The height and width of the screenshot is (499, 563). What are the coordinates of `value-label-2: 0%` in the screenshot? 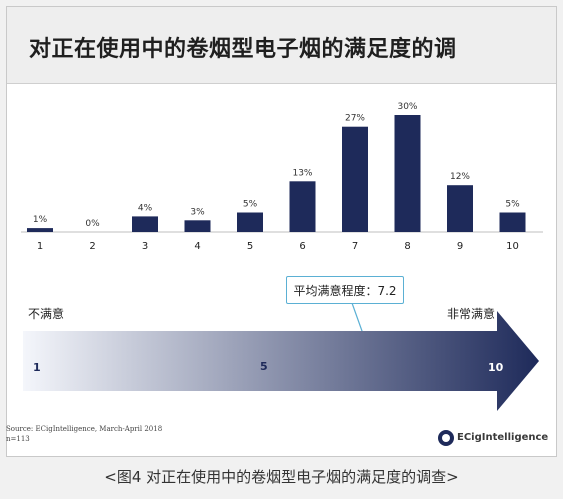 It's located at (92, 224).